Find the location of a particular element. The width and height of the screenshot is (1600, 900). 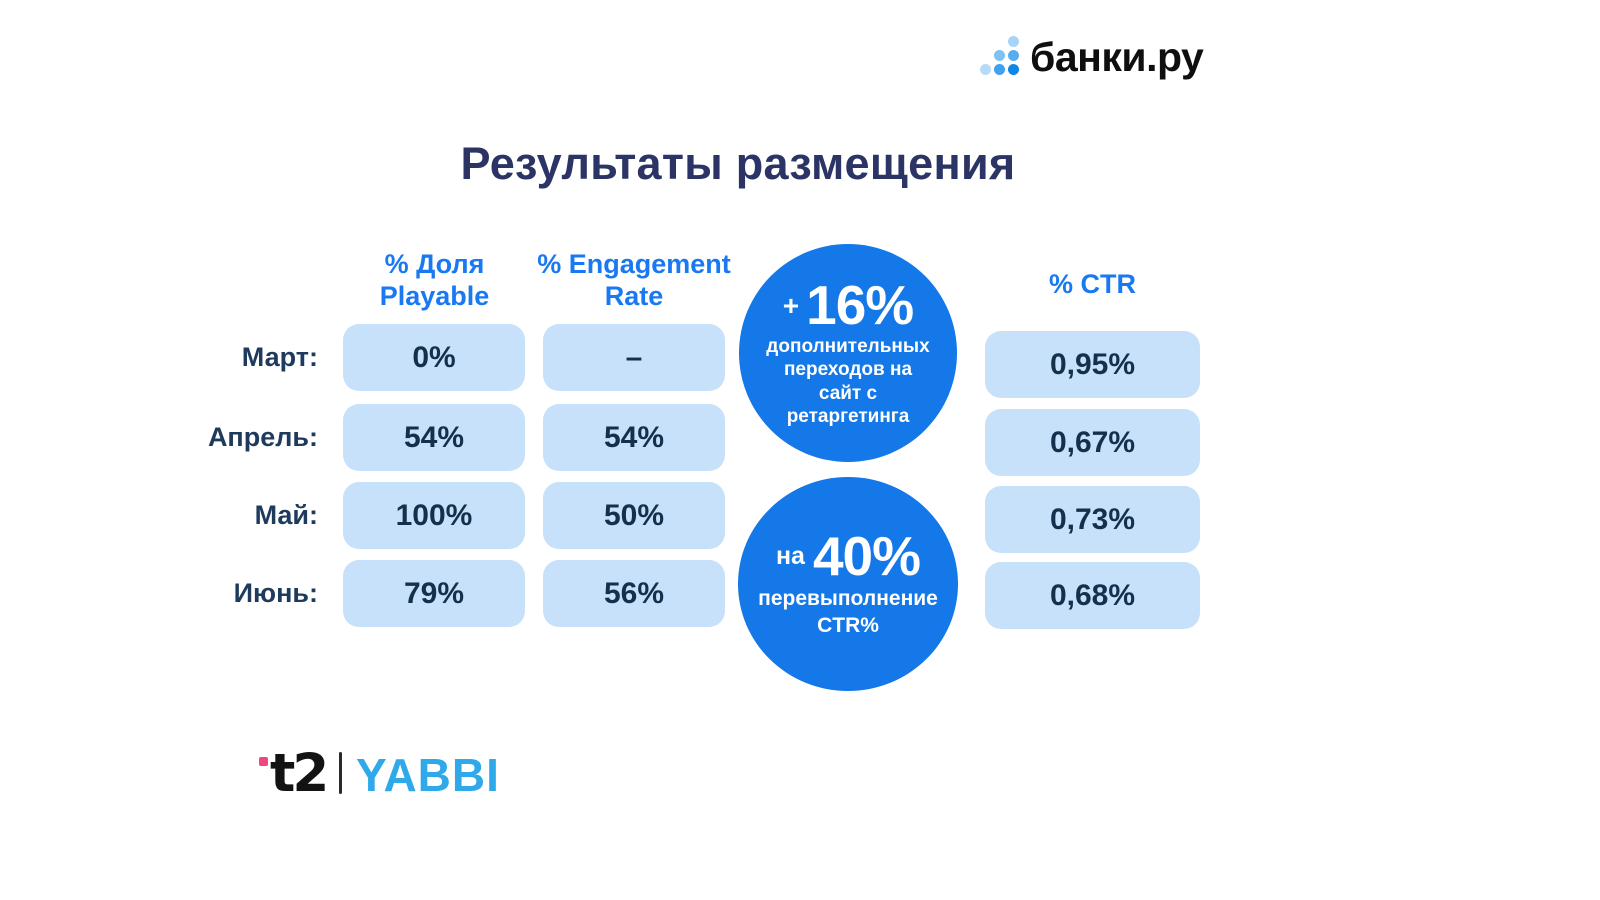

callout-ctr-bubble: на 40% перевыполнение CTR% is located at coordinates (848, 584).